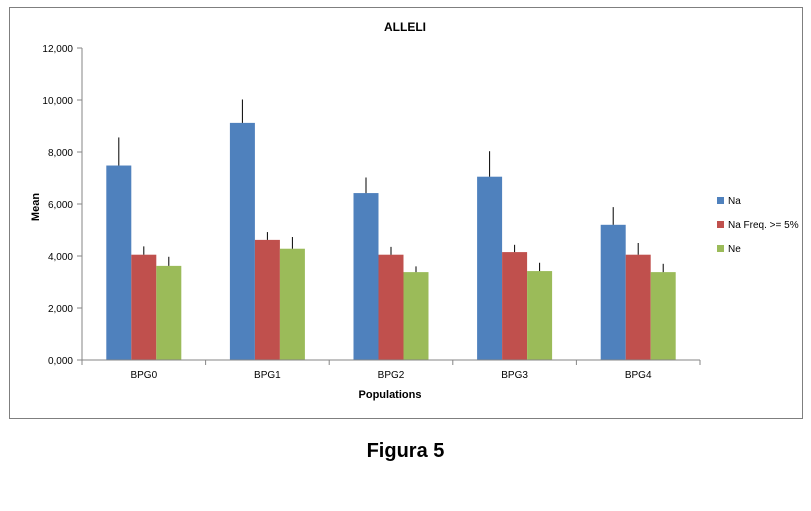 The width and height of the screenshot is (811, 511). I want to click on y-tick-label: 2,000, so click(60, 309).